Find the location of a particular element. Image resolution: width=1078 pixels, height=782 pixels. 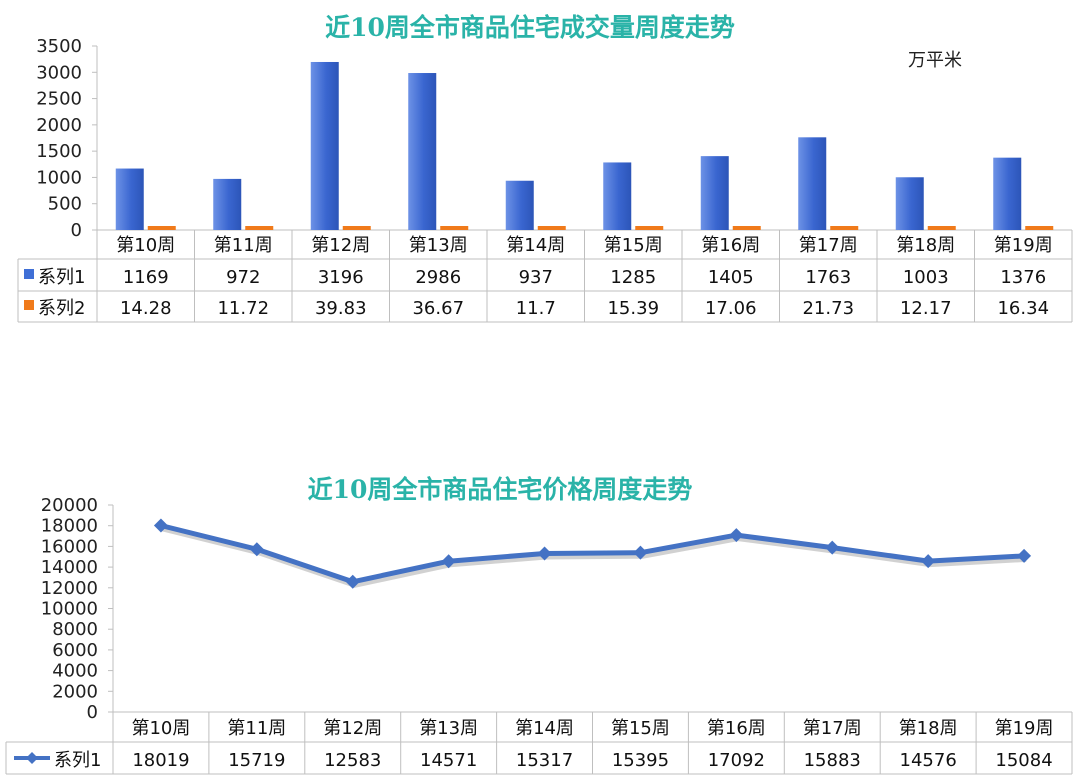

table-value-series-1: 1169 is located at coordinates (146, 277).